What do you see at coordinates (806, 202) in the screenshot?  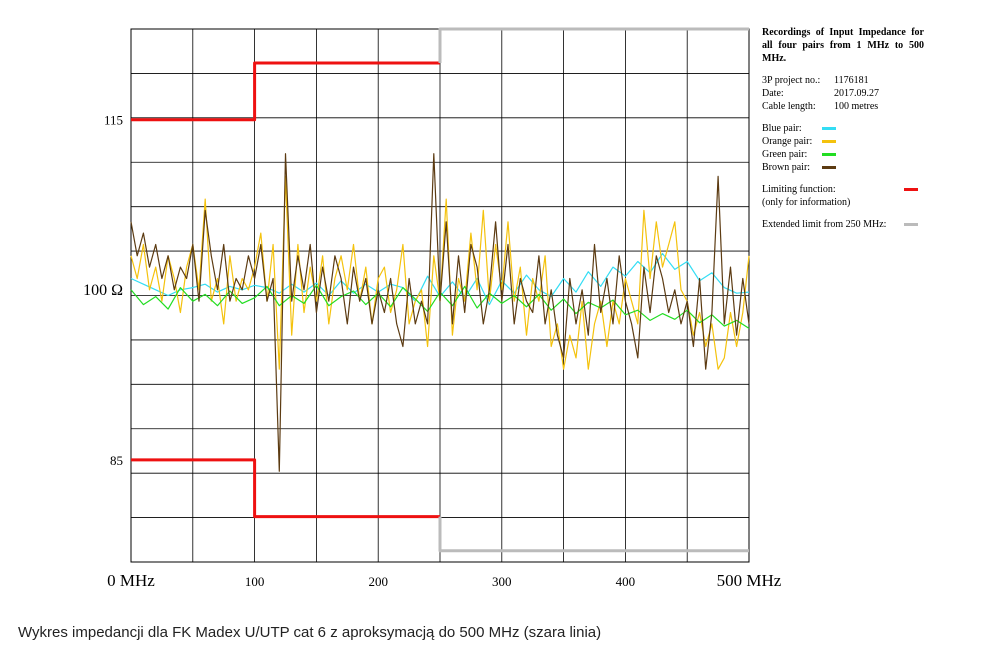 I see `legend-label-limit-note: (only for information)` at bounding box center [806, 202].